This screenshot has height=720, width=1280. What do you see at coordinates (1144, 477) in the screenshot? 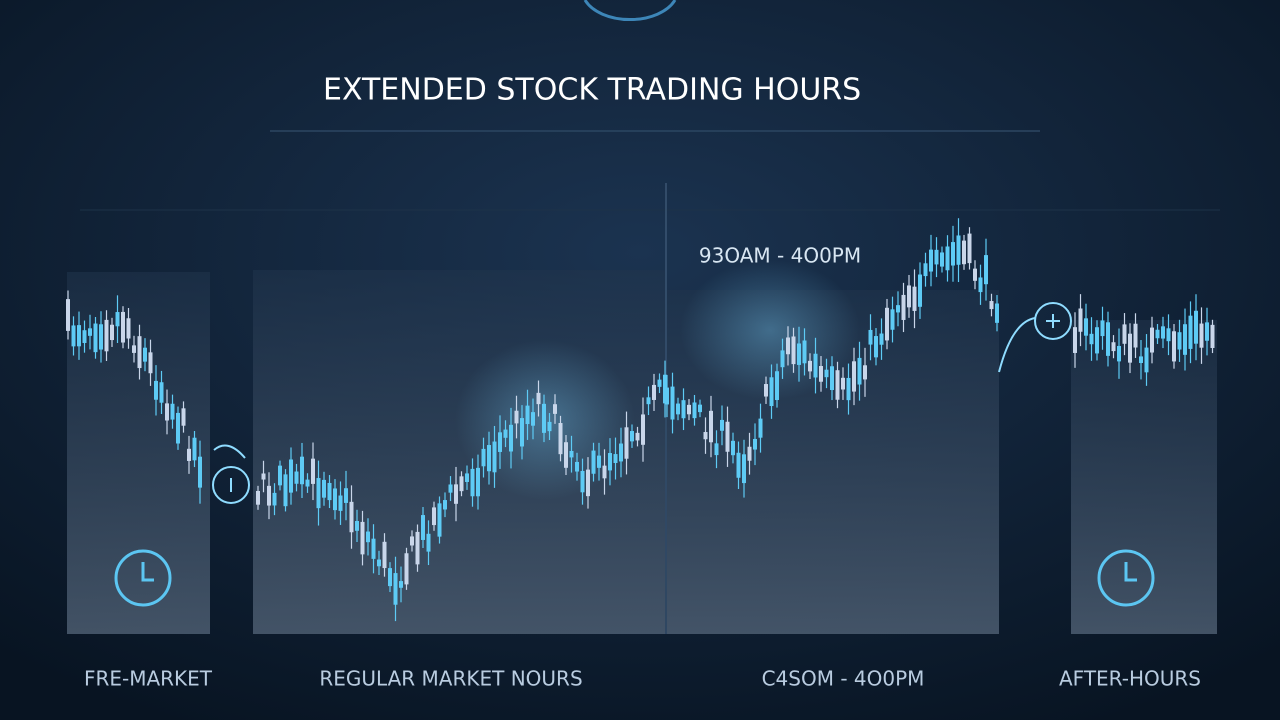
I see `after-hours-panel` at bounding box center [1144, 477].